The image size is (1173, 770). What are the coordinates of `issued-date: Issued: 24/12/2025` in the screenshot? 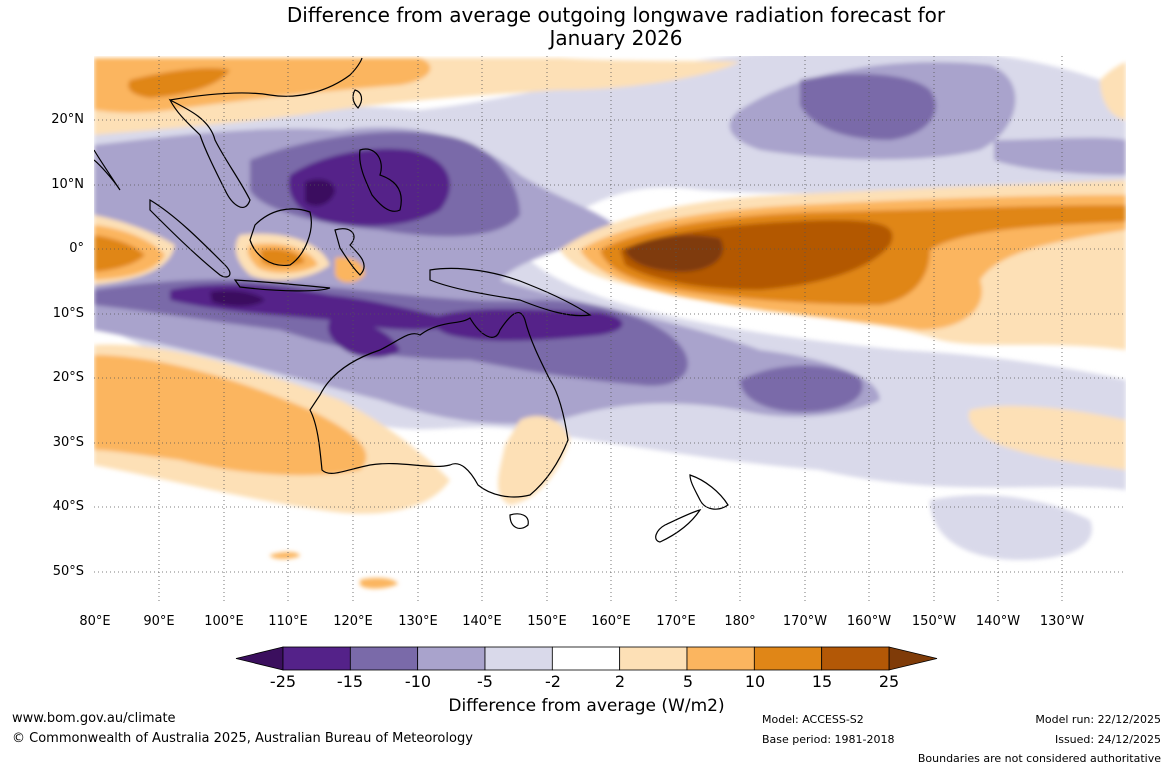 It's located at (1107, 739).